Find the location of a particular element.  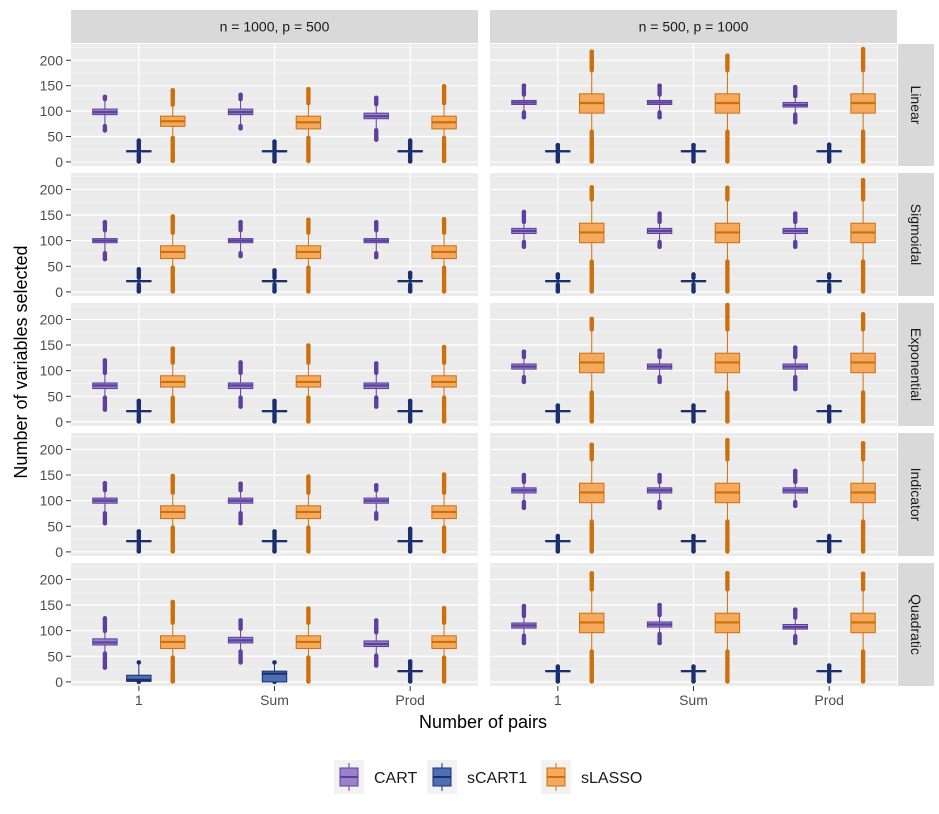

facet-column-strip: n = 500, p = 1000 is located at coordinates (693, 26).